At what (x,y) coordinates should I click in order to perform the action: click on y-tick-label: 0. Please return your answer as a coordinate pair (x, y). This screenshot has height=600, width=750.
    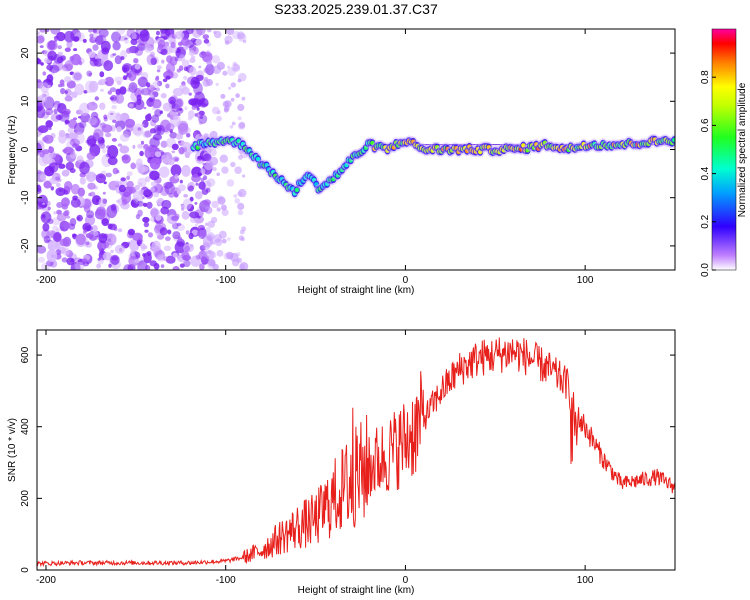
    Looking at the image, I should click on (25, 149).